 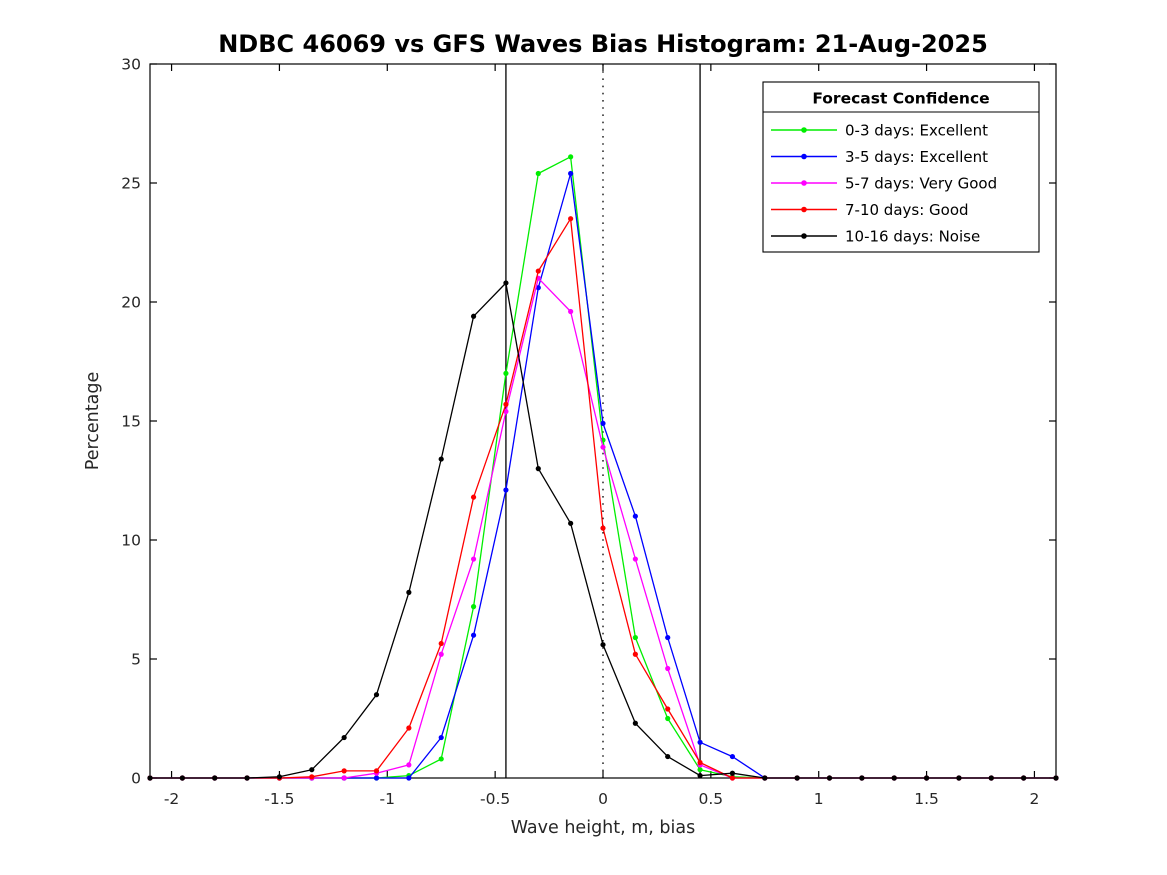 I want to click on y-tick-label: 5, so click(x=136, y=660).